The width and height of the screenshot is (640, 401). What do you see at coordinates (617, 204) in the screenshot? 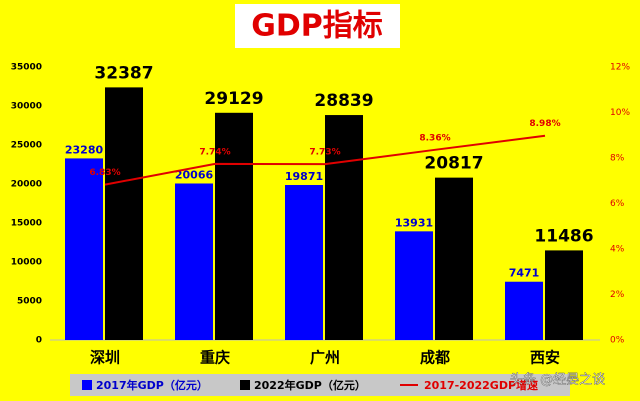
I see `y2-tick-label: 6%` at bounding box center [617, 204].